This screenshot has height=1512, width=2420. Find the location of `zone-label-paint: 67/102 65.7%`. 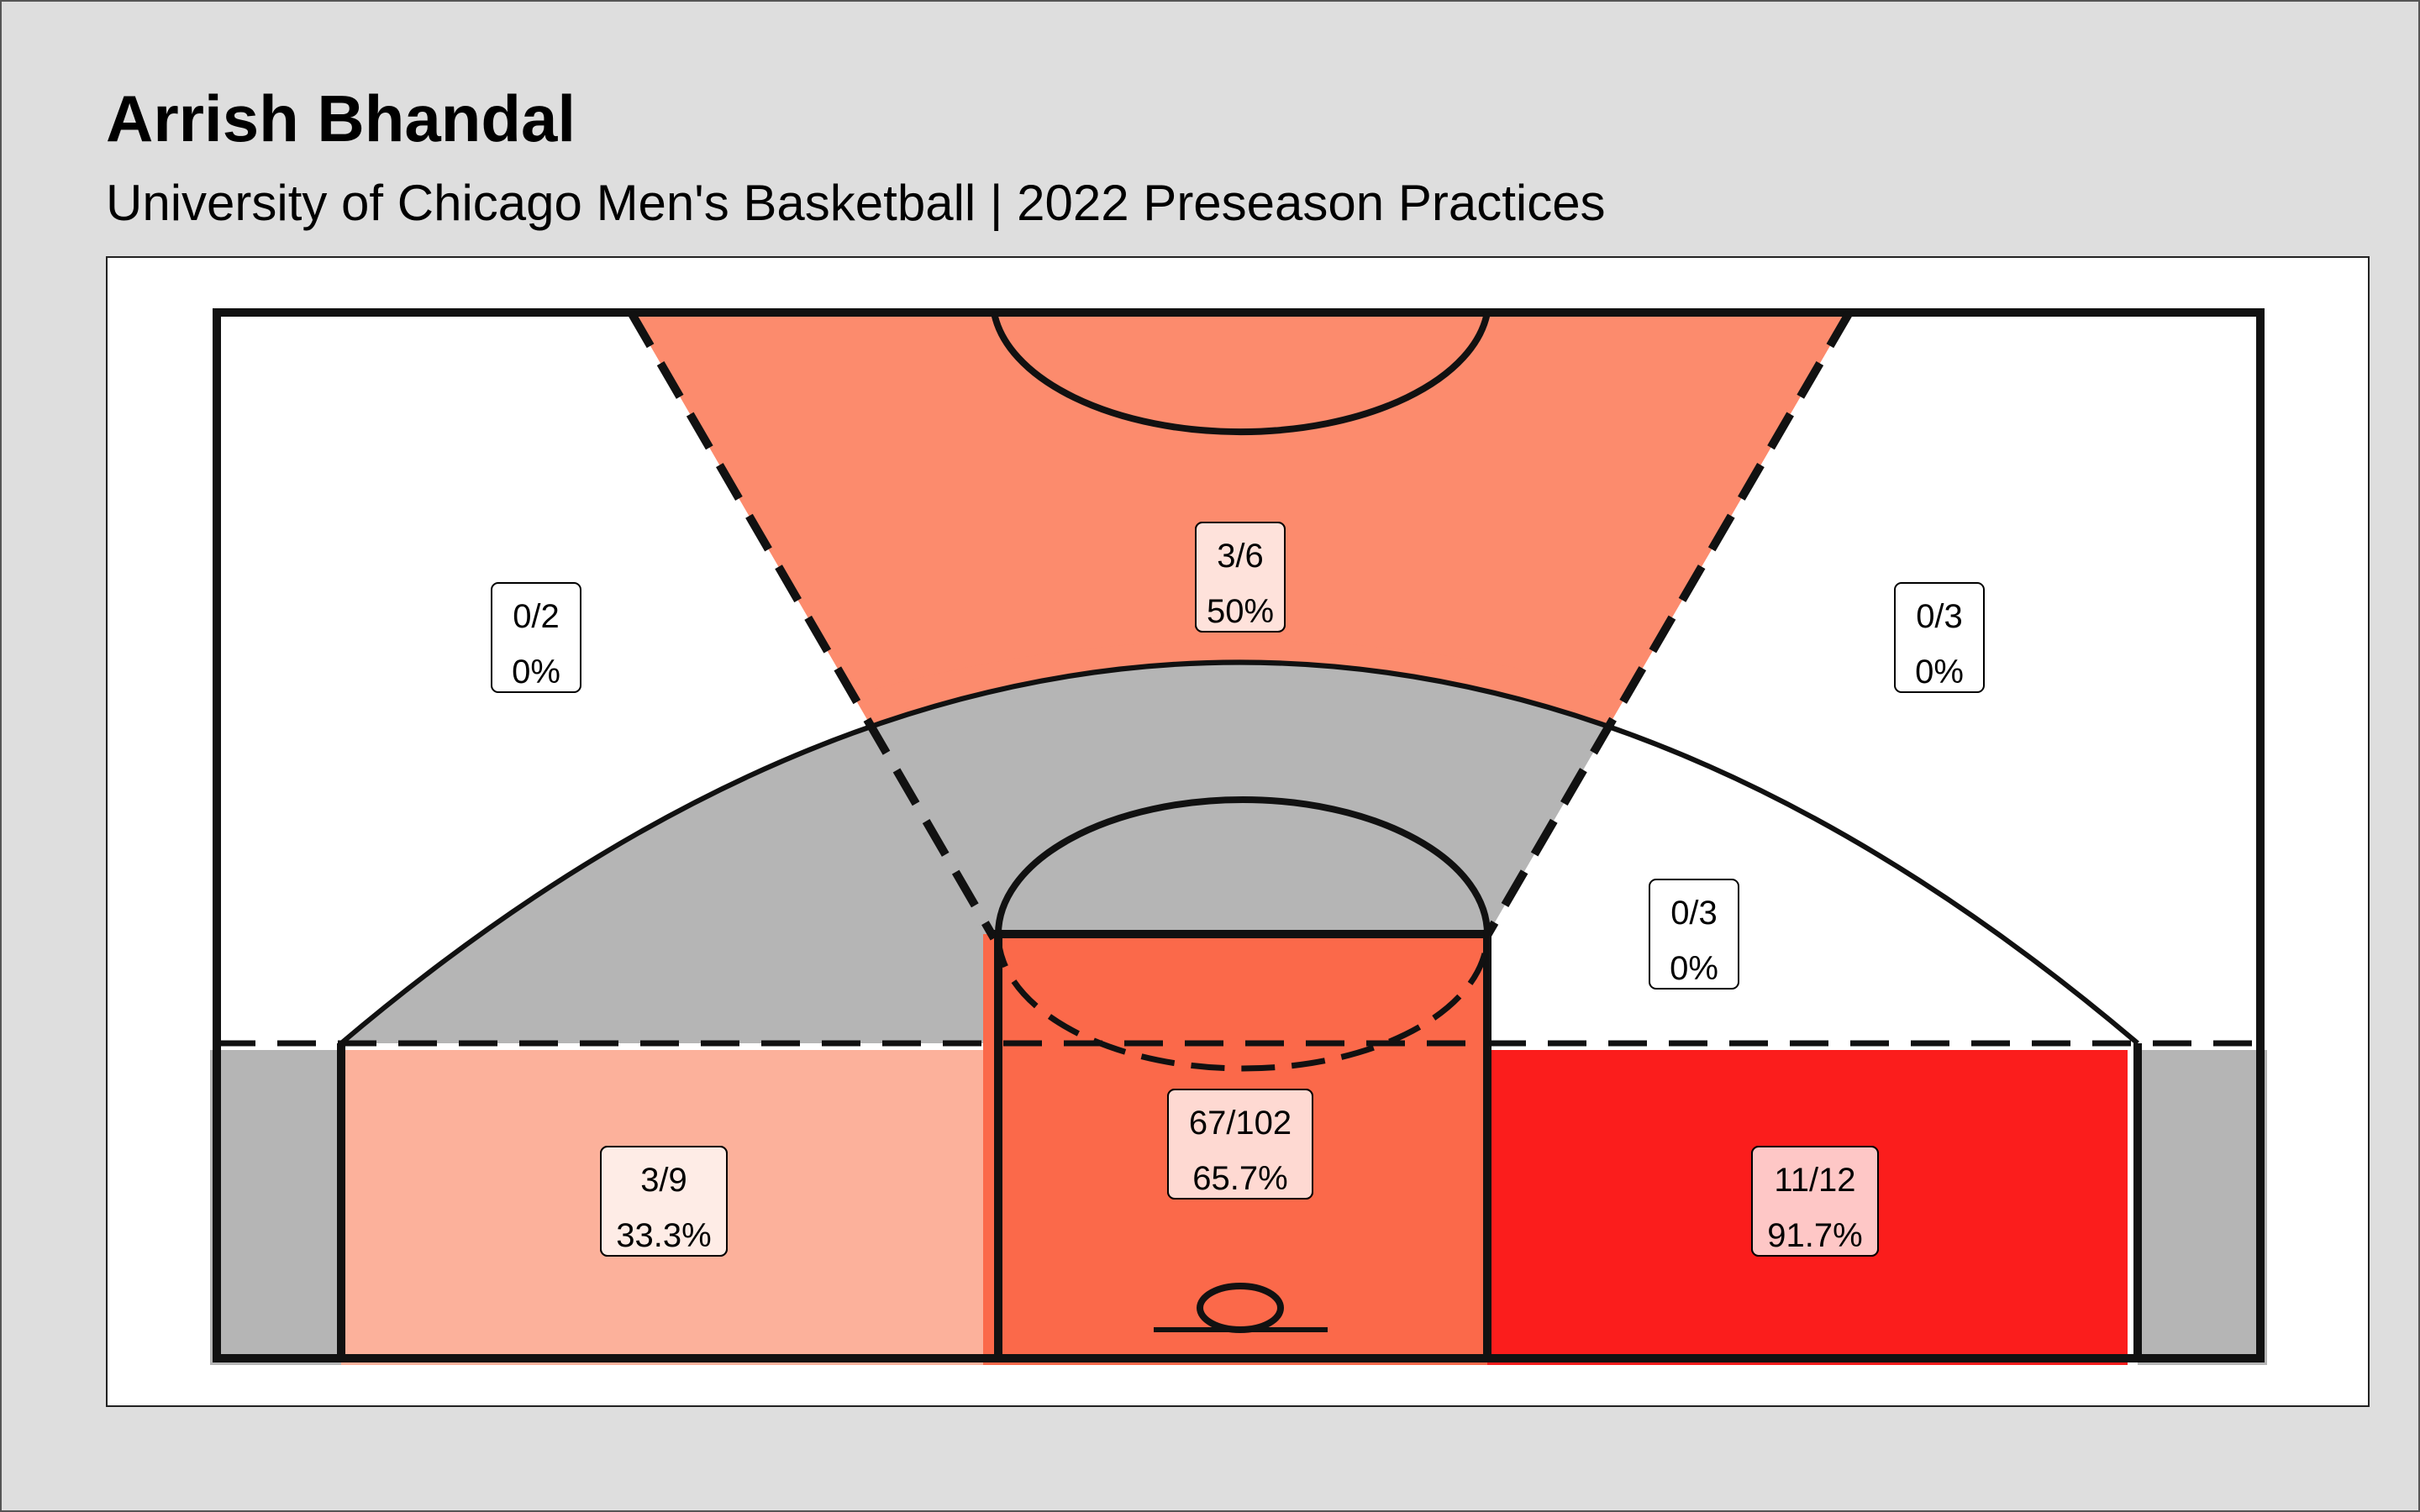

zone-label-paint: 67/102 65.7% is located at coordinates (1240, 1144).